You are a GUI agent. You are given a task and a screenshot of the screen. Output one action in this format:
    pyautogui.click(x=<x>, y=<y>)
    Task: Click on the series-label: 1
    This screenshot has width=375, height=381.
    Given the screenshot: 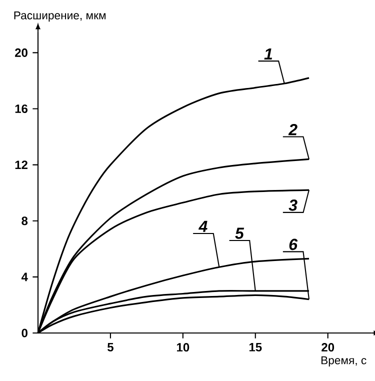 What is the action you would take?
    pyautogui.click(x=268, y=54)
    